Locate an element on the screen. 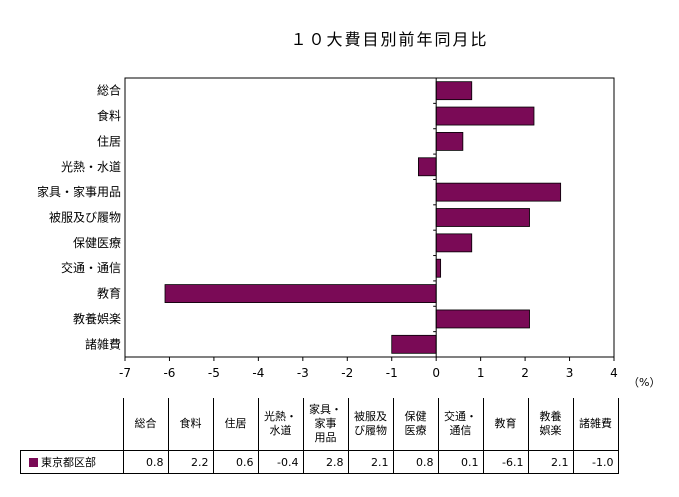 The image size is (679, 497). table-header-text: 娯楽 is located at coordinates (550, 430).